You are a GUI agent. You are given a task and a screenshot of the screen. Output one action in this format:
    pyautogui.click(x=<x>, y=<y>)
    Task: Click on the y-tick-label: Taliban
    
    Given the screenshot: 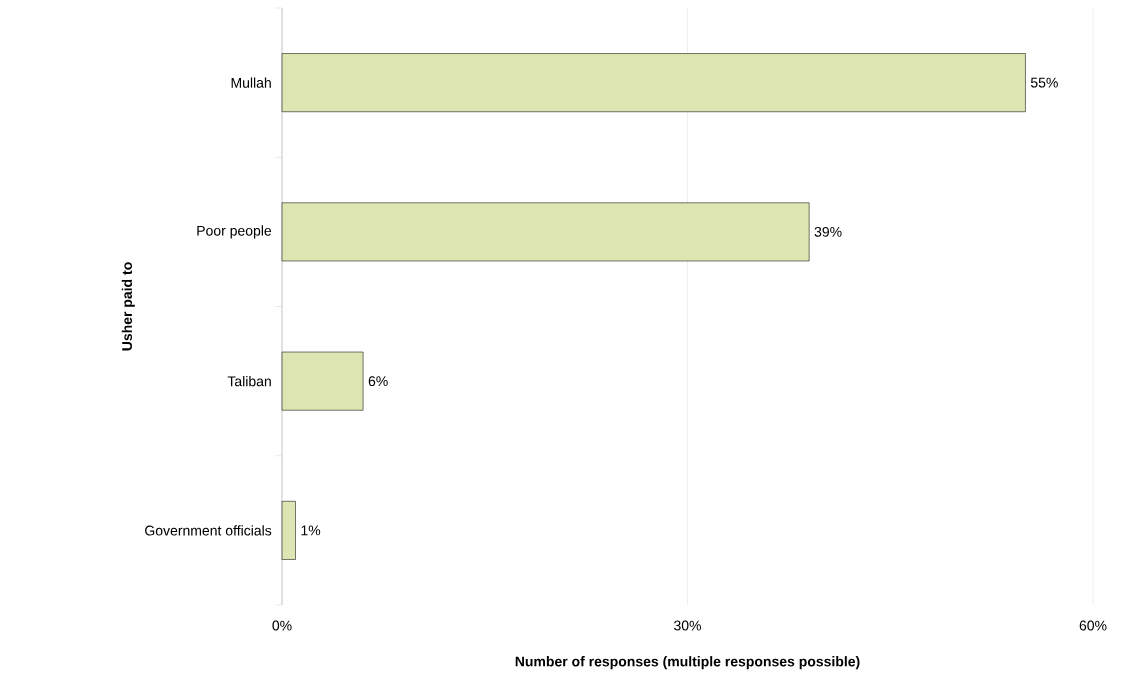 What is the action you would take?
    pyautogui.click(x=249, y=381)
    